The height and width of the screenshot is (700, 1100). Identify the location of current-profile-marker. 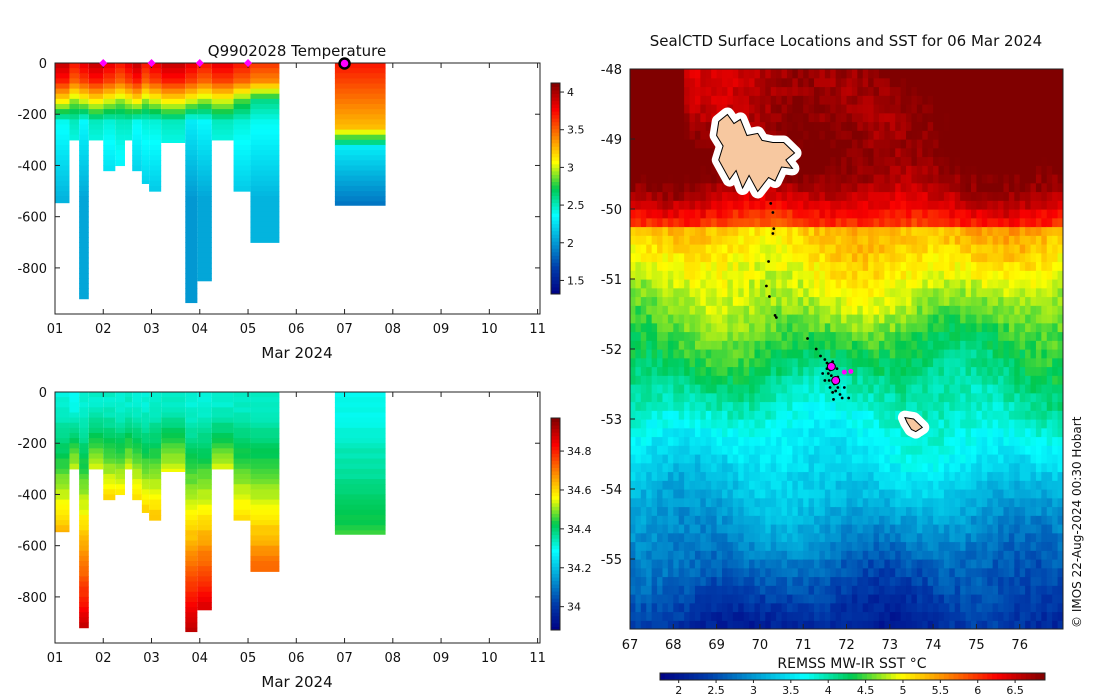
(344, 63).